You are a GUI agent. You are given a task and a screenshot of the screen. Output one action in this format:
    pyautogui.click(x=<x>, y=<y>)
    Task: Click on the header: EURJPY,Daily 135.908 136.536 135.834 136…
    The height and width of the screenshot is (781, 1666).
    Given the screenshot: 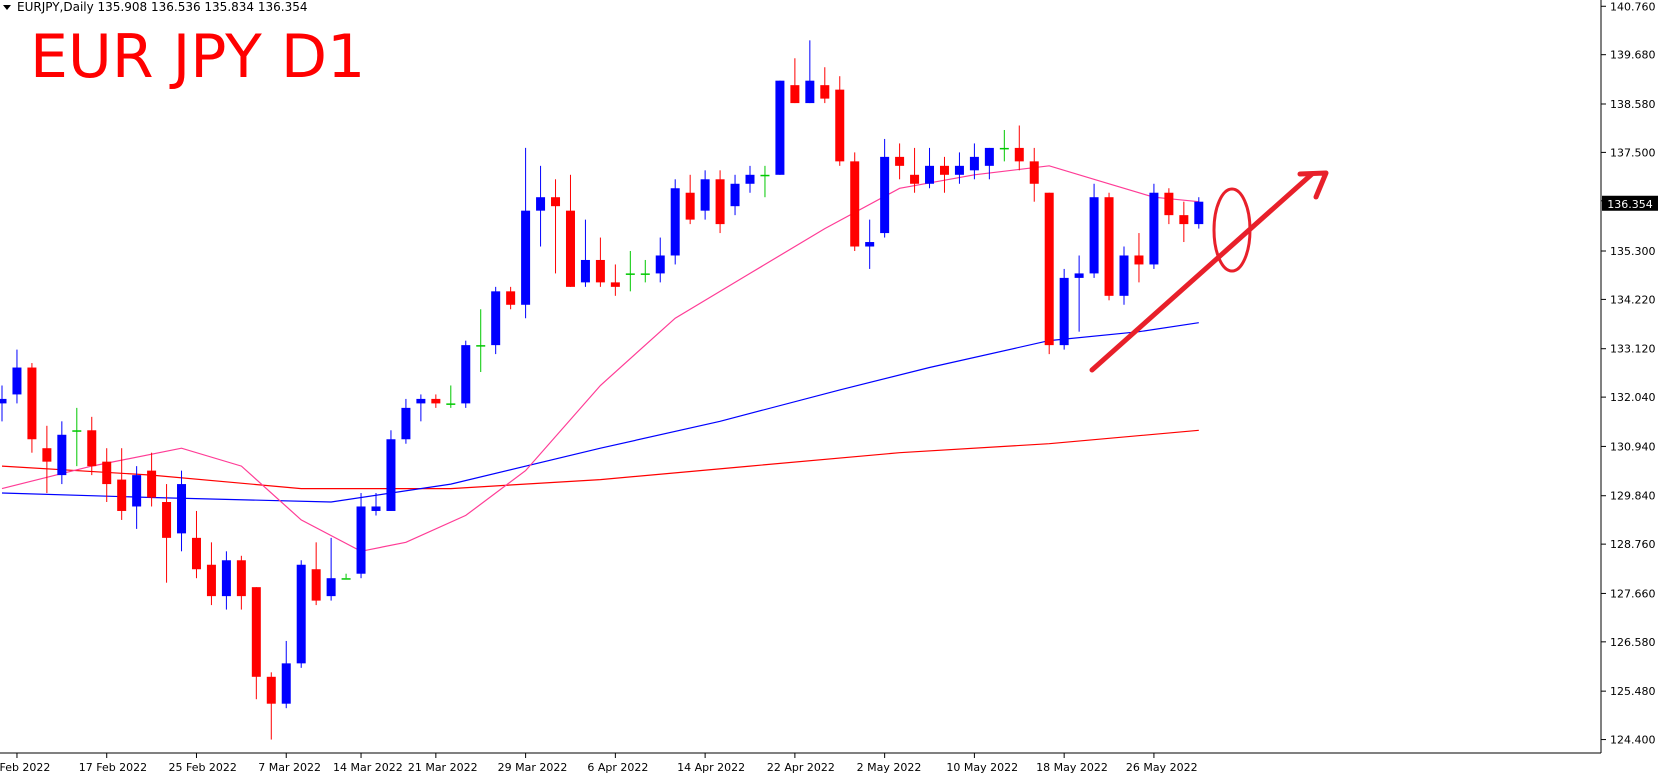 What is the action you would take?
    pyautogui.click(x=184, y=46)
    